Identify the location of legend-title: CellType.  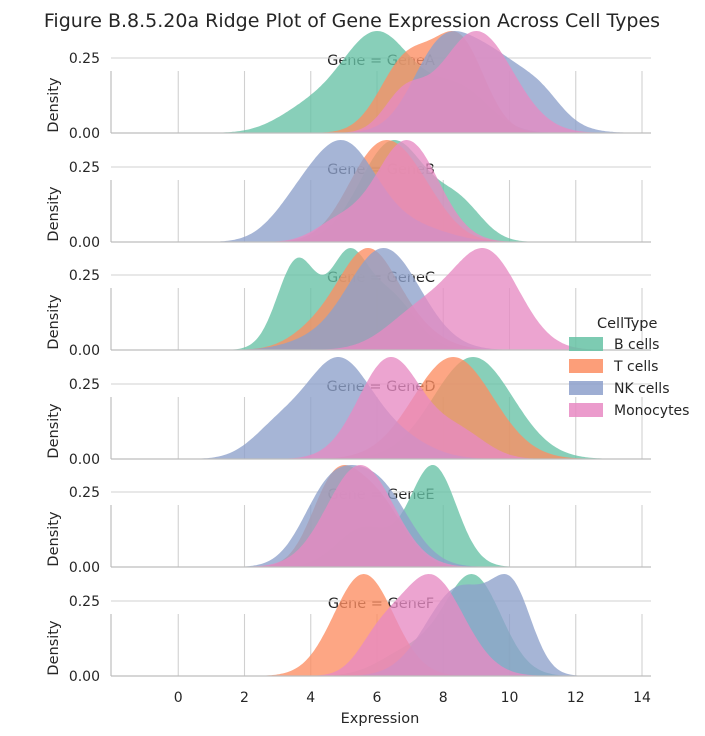
(627, 324).